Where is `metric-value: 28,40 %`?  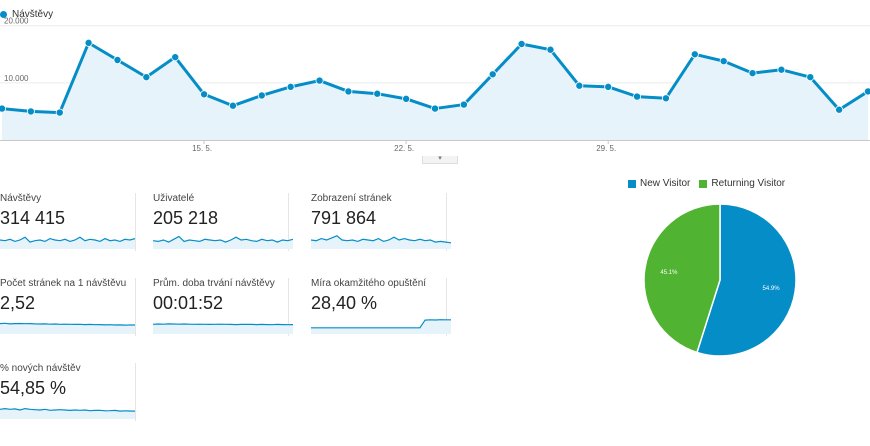
metric-value: 28,40 % is located at coordinates (344, 303).